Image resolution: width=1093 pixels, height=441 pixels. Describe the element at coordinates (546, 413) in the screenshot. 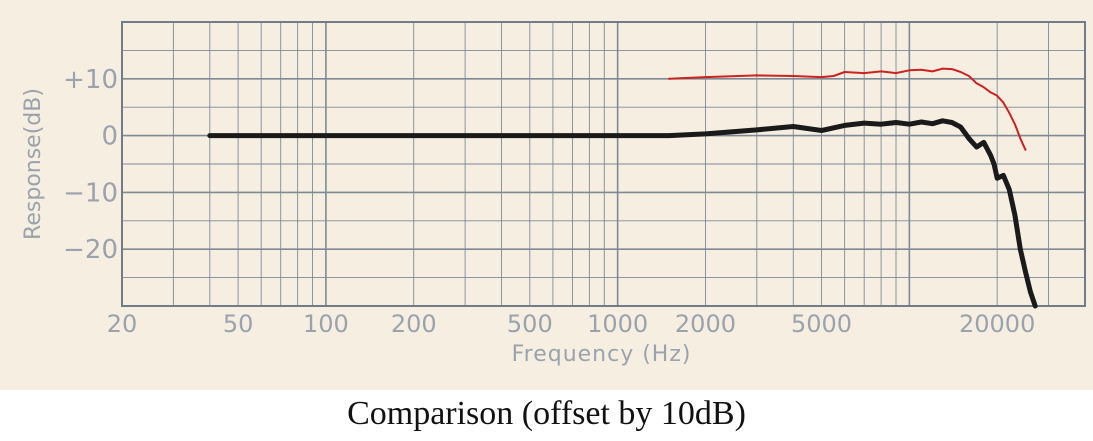

I see `chart-caption: Comparison (offset by 10dB)` at that location.